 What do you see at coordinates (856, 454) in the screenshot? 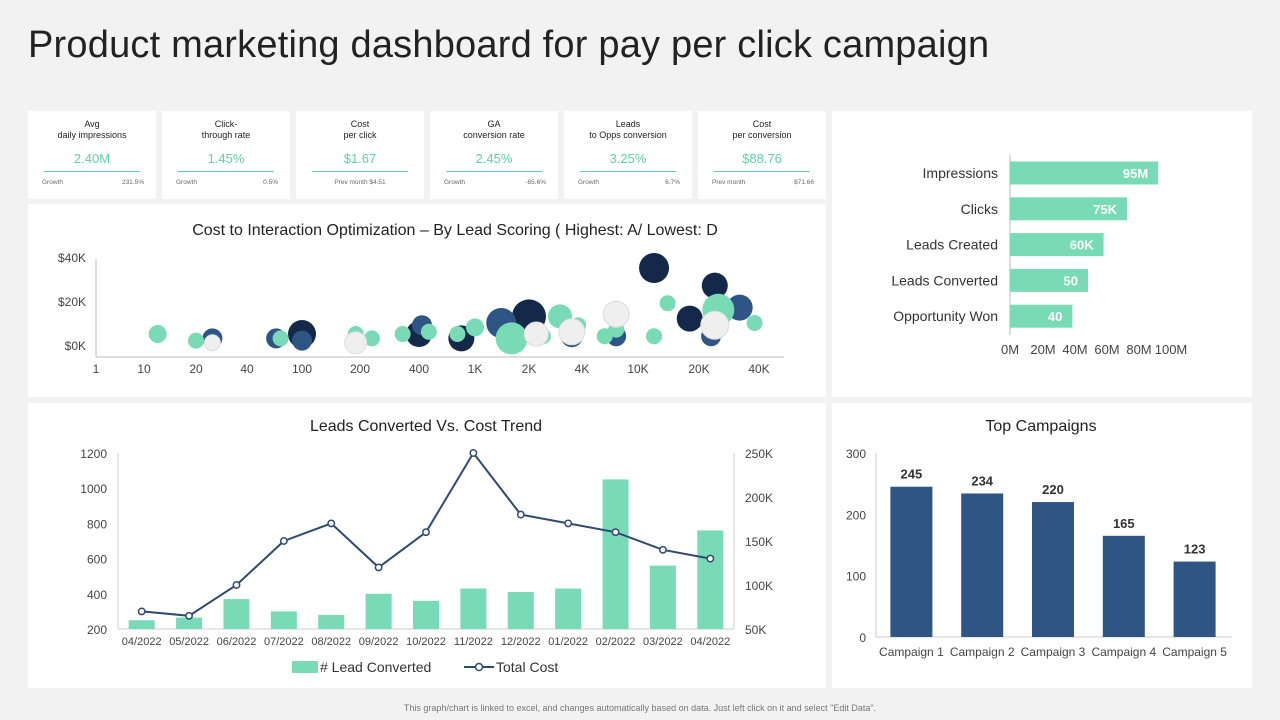
I see `camp-y-tick: 300` at bounding box center [856, 454].